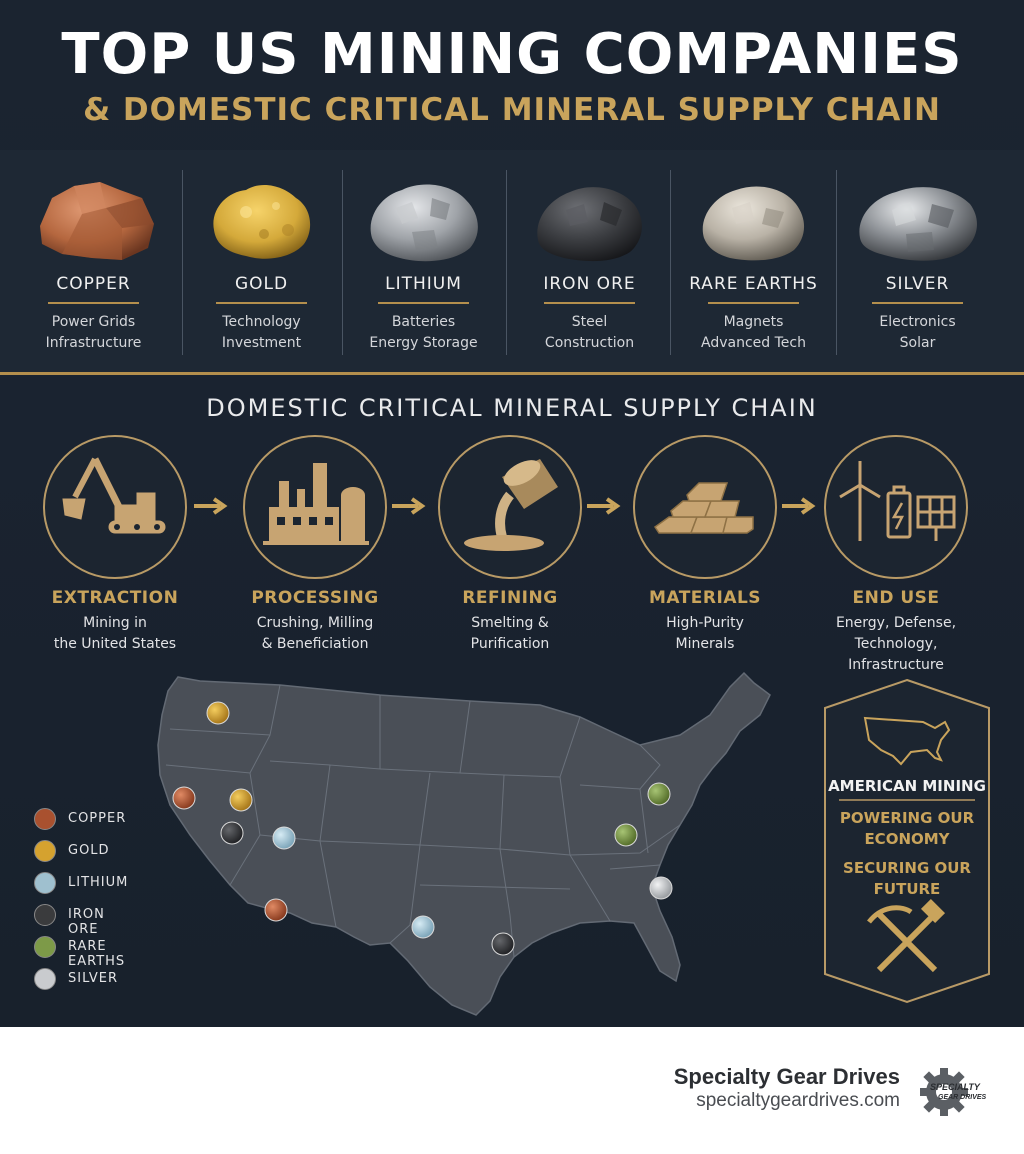 The image size is (1024, 1154). Describe the element at coordinates (753, 343) in the screenshot. I see `mineral-use-2: Advanced Tech` at that location.